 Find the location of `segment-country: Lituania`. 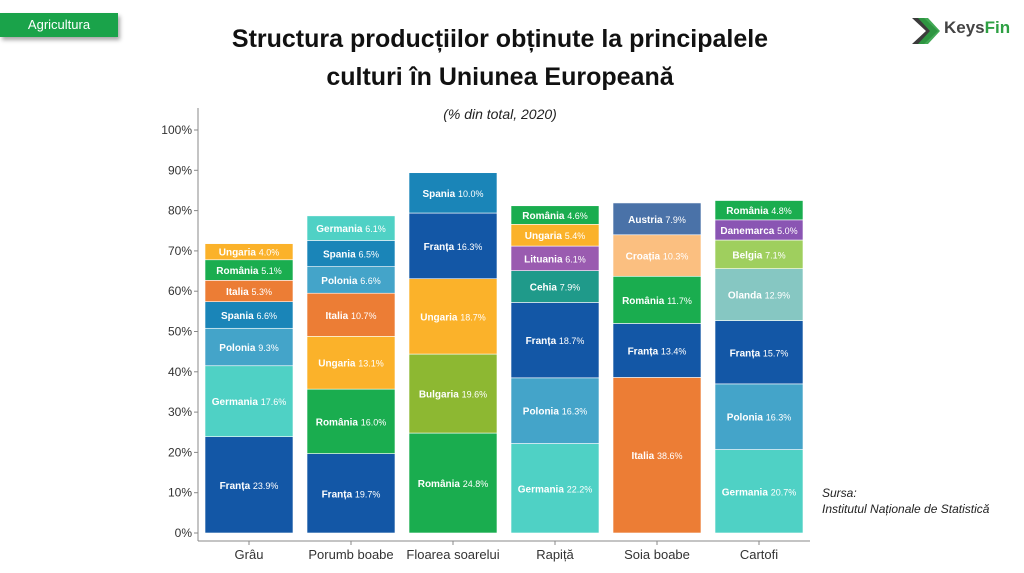

segment-country: Lituania is located at coordinates (544, 259).